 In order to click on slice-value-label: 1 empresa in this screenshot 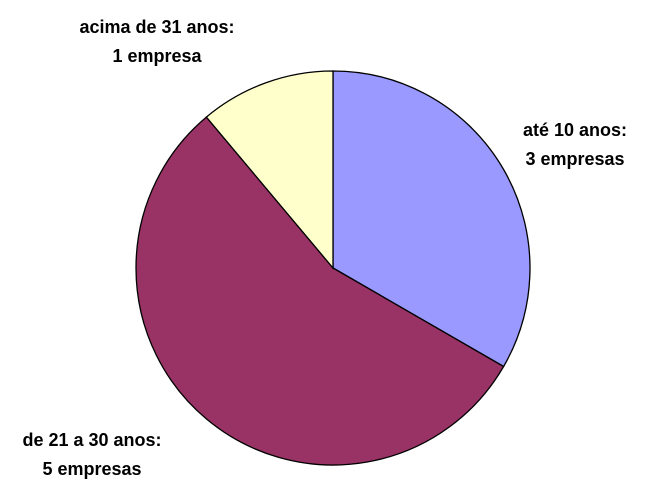, I will do `click(157, 56)`.